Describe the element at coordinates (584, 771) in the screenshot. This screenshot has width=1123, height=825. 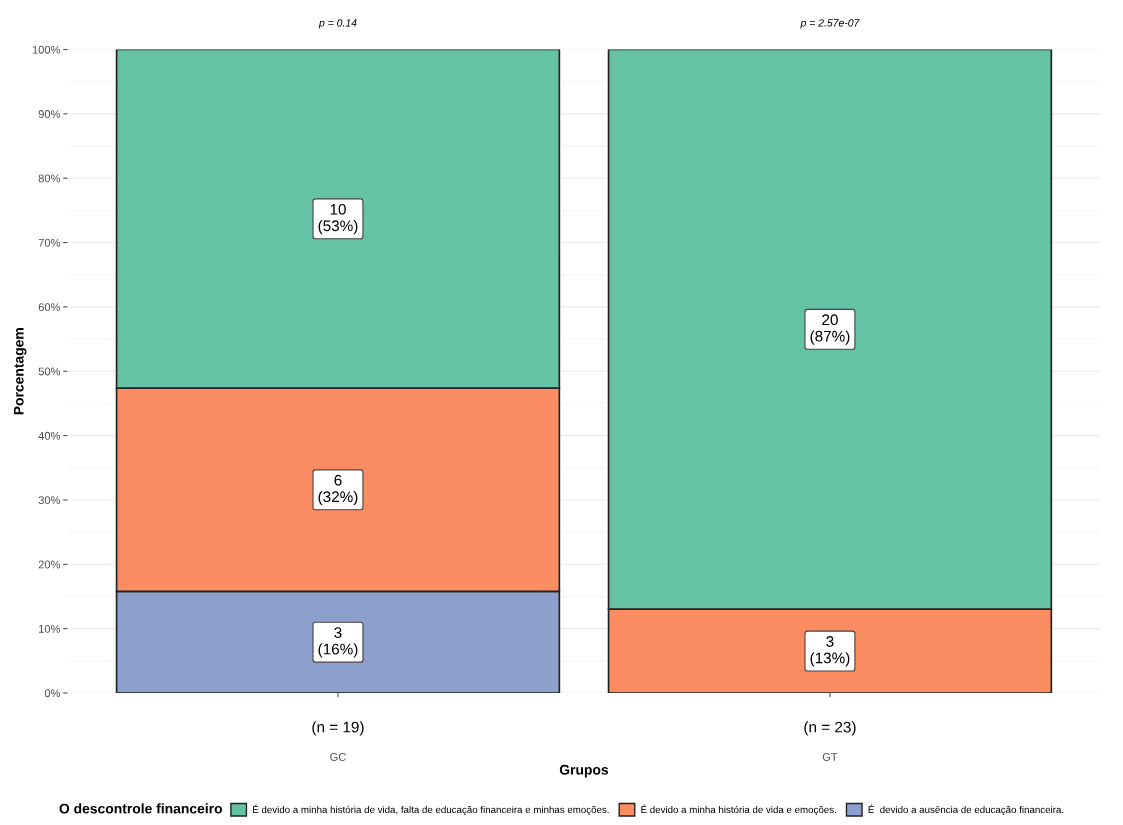
I see `x-axis-title: Grupos` at that location.